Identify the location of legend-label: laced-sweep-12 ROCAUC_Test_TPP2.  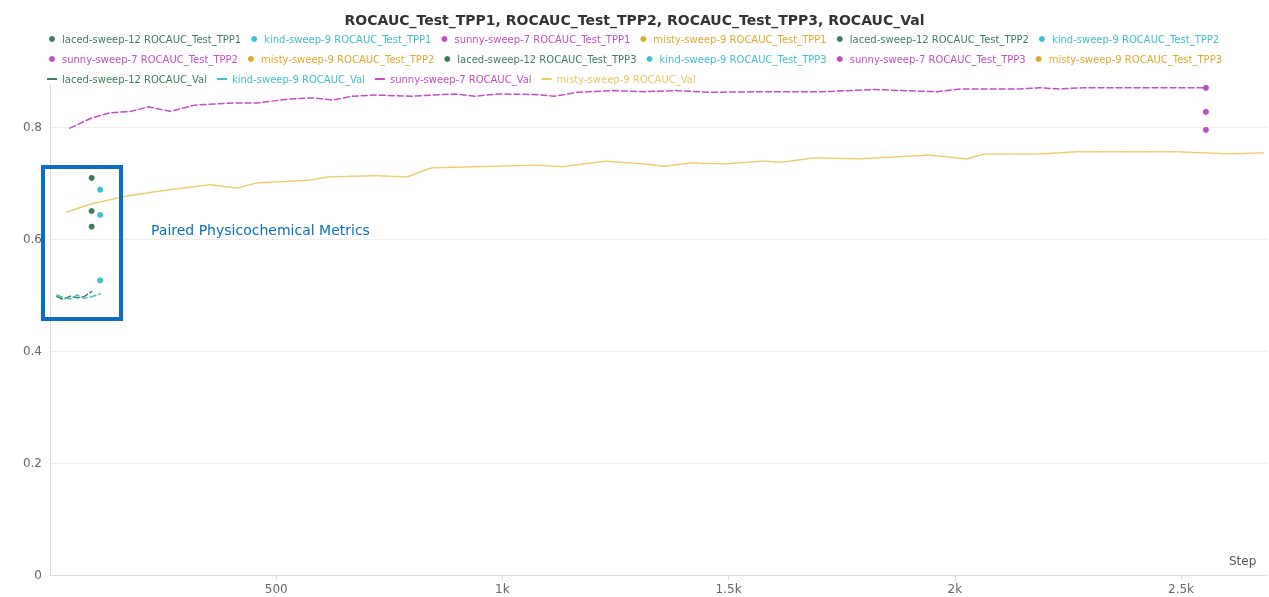
(939, 39).